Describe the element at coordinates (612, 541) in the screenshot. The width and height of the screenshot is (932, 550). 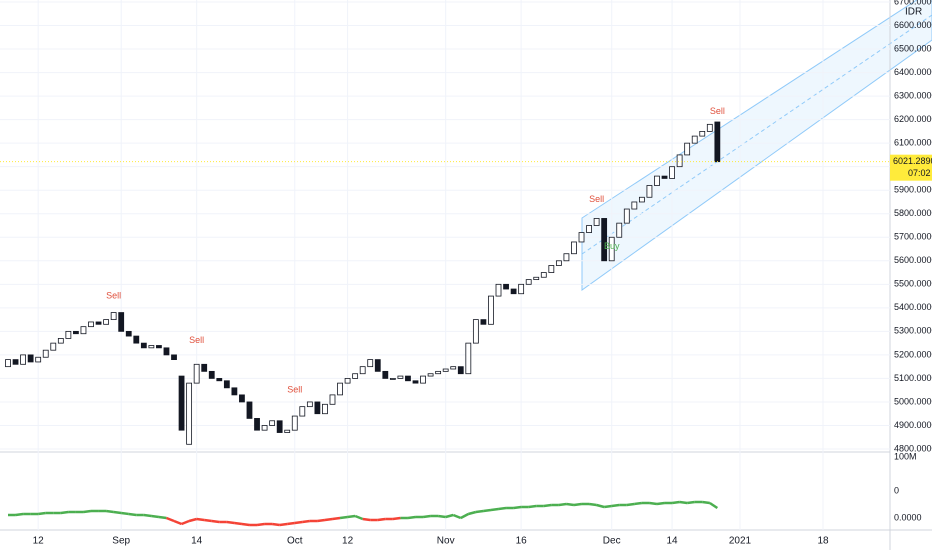
I see `x-tick-label: Dec` at that location.